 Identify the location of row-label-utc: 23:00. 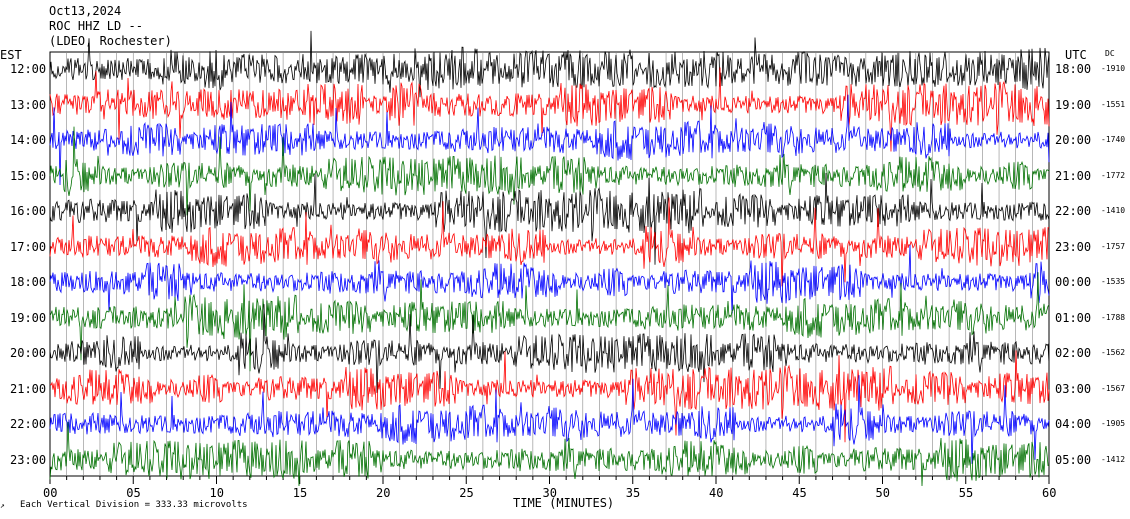
(1073, 246).